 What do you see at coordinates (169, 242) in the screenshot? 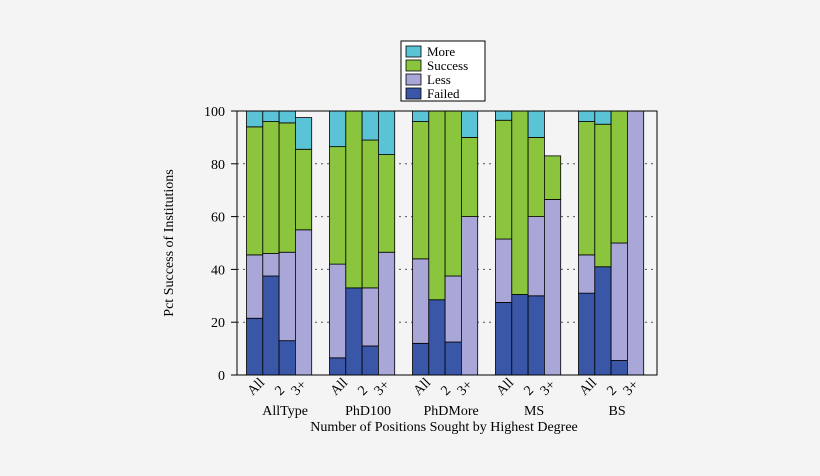
I see `y-axis-label: Pct Success of Institutions` at bounding box center [169, 242].